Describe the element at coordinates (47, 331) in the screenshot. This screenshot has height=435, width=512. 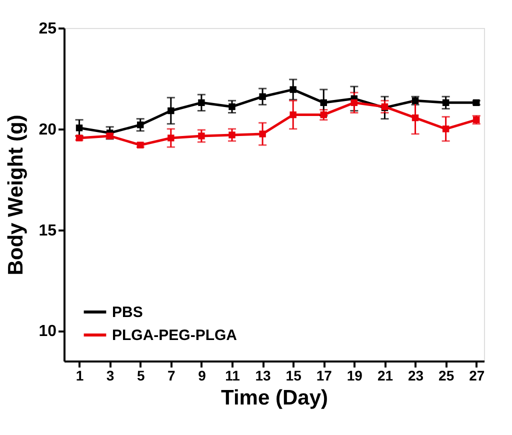
I see `y-tick-label: 10` at that location.